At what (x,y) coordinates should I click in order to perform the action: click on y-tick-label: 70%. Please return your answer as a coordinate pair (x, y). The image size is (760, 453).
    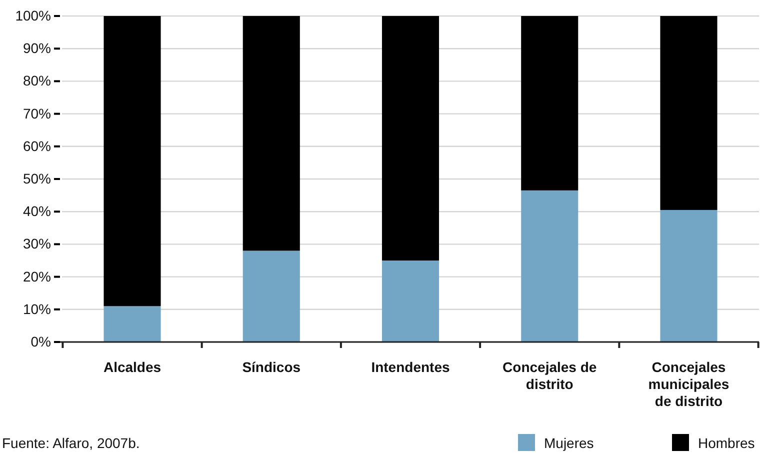
    Looking at the image, I should click on (36, 113).